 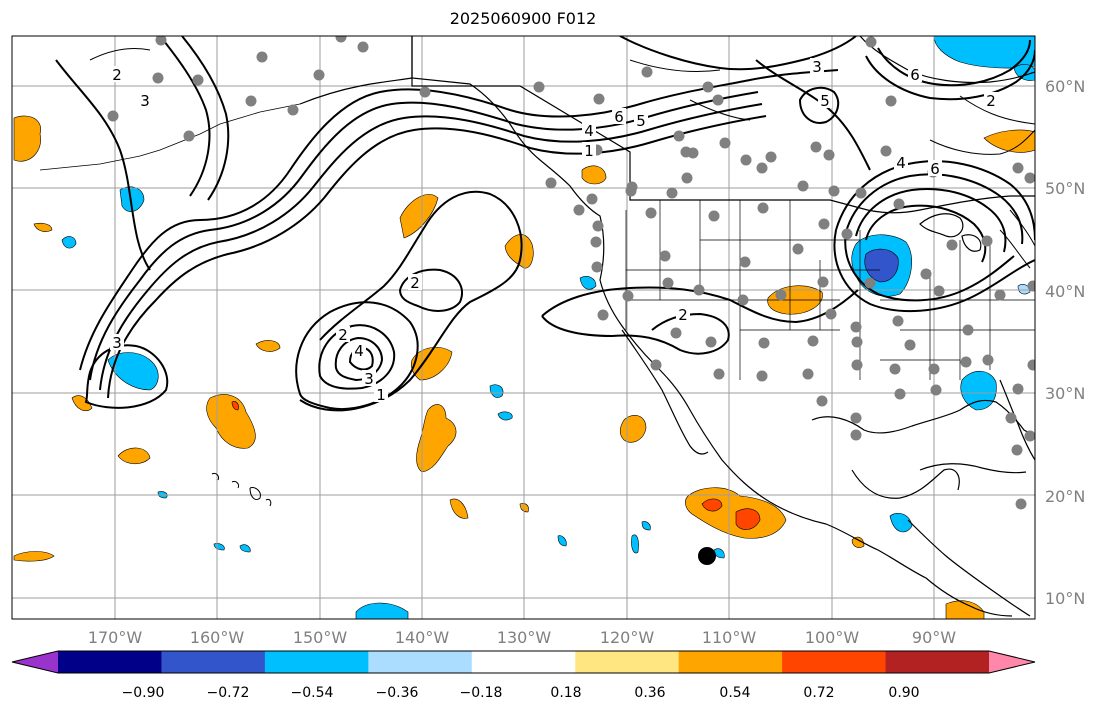 I want to click on lat-label: 30°N, so click(x=1065, y=393).